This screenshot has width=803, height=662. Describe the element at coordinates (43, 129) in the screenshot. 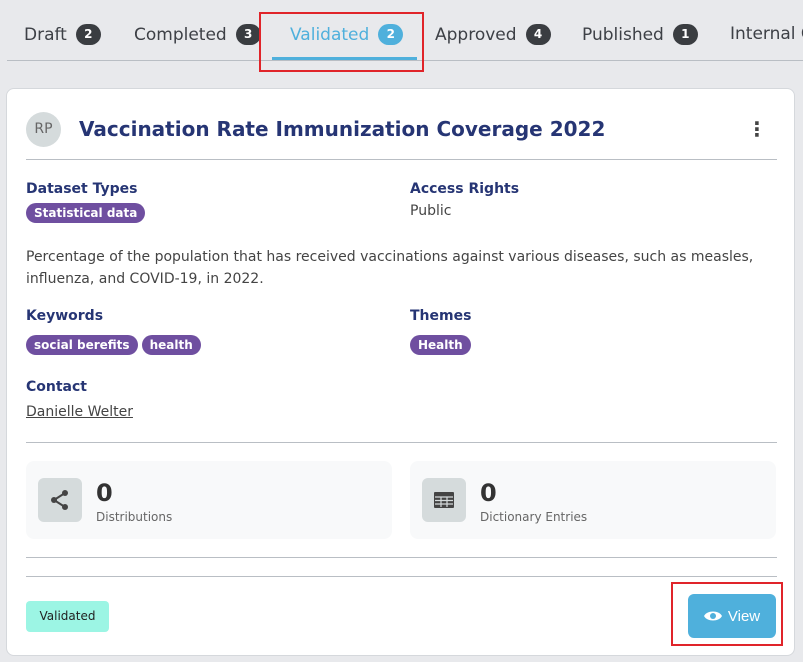

I see `avatar: RP` at that location.